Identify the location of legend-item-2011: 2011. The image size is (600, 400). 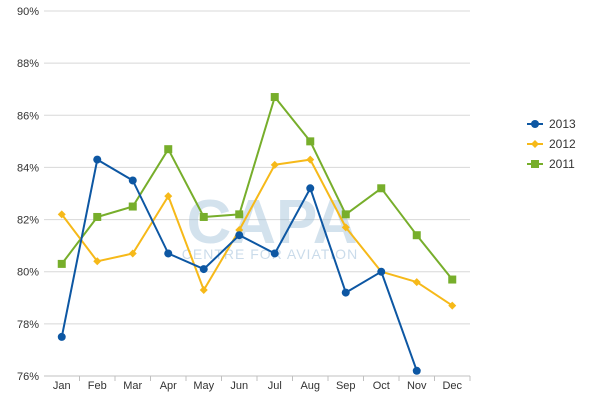
(551, 164).